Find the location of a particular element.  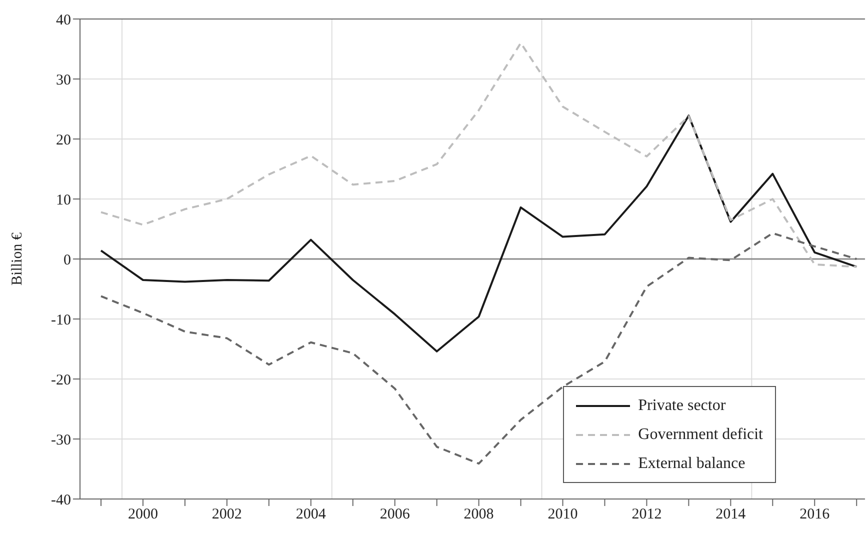

y-tick-label: -40 is located at coordinates (61, 500).